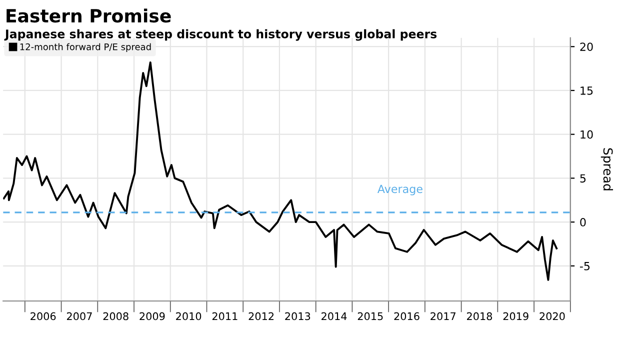 The image size is (620, 344). What do you see at coordinates (334, 316) in the screenshot?
I see `x-tick-label: 2014` at bounding box center [334, 316].